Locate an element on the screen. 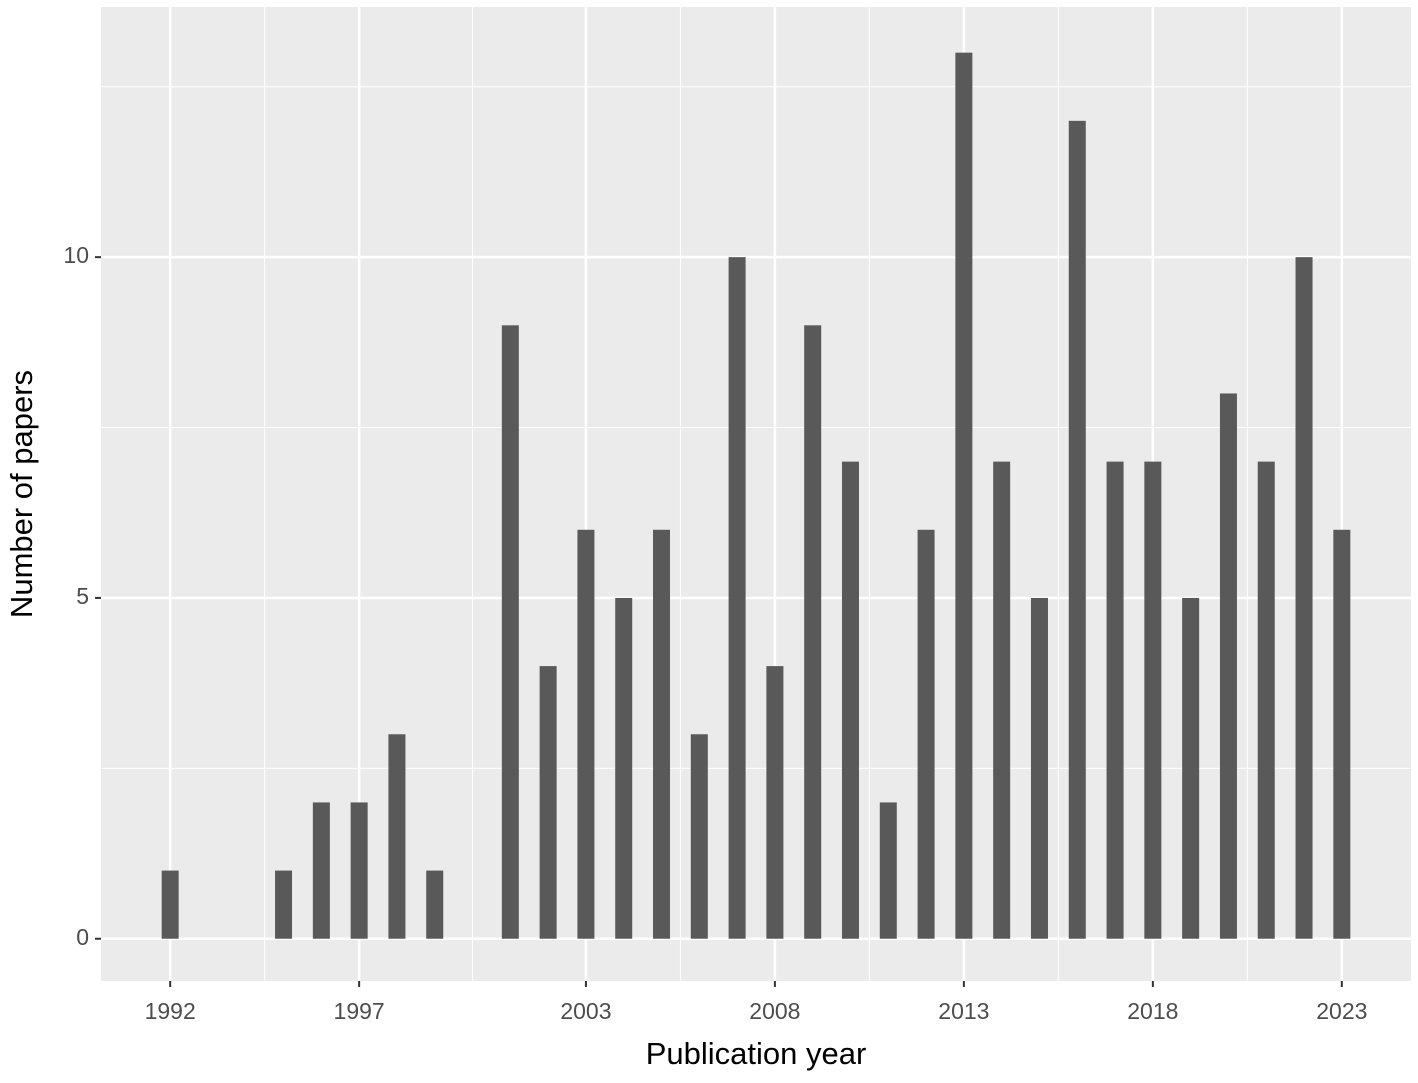  x-tick-label: 2023 is located at coordinates (1341, 1011).